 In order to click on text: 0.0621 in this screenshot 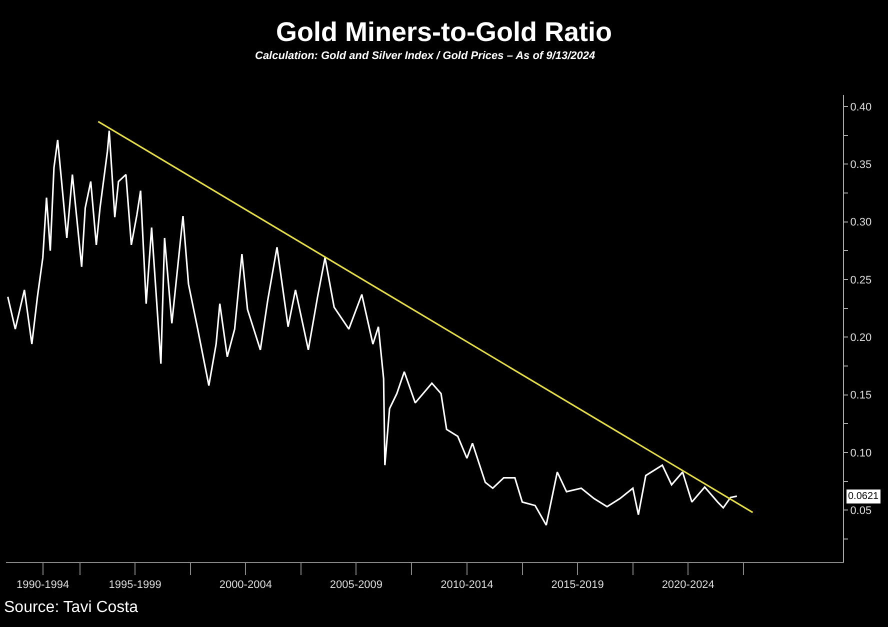, I will do `click(864, 496)`.